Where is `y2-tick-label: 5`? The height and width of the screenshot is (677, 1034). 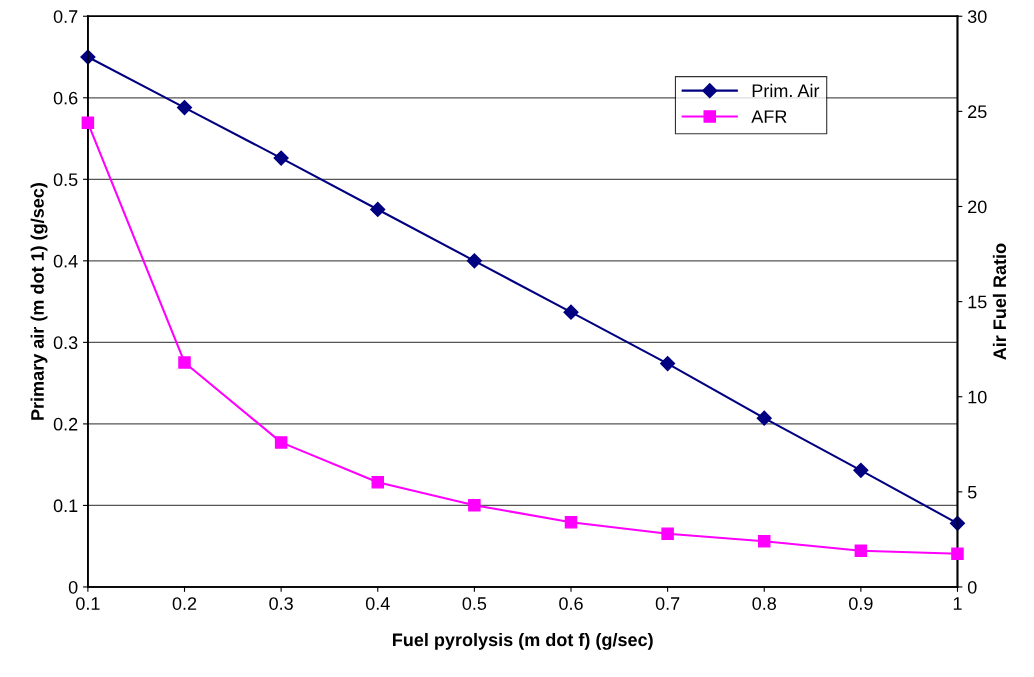 y2-tick-label: 5 is located at coordinates (972, 492).